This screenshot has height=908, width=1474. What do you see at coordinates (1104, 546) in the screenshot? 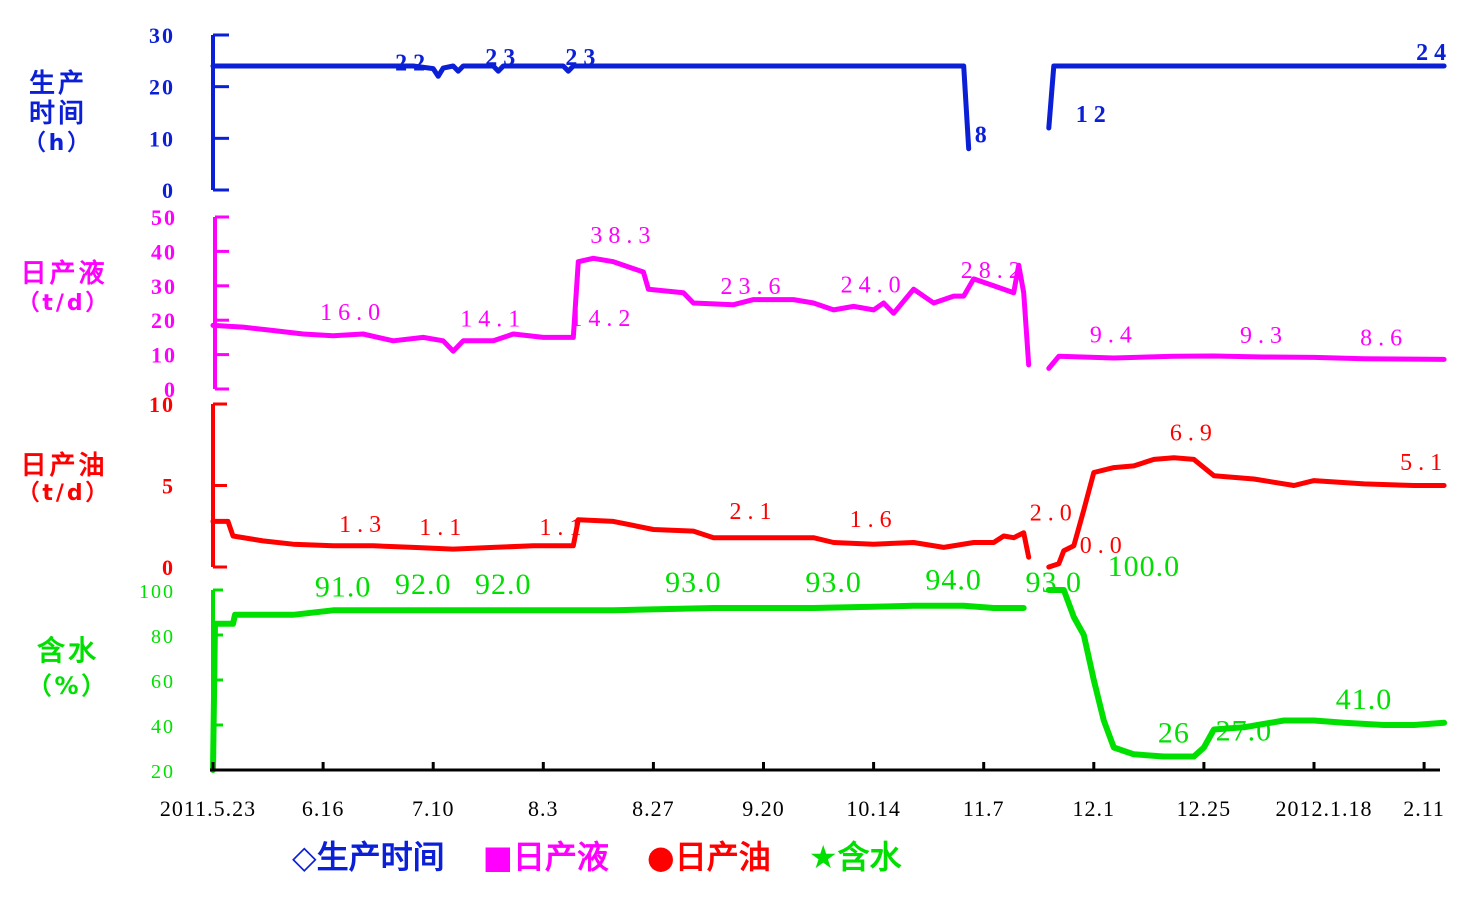
I see `data-label-2-6: 0.0` at bounding box center [1104, 546].